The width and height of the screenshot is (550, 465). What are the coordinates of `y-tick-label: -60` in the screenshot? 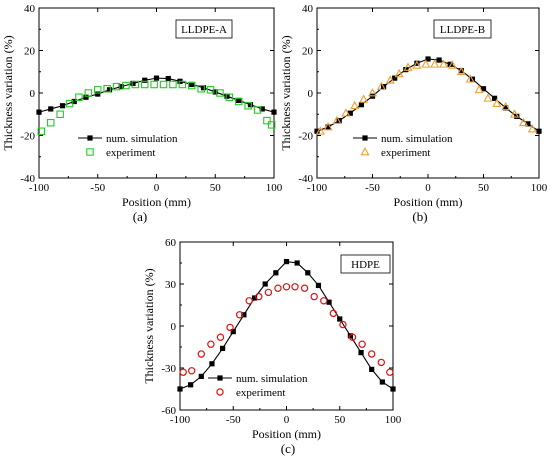 It's located at (168, 411).